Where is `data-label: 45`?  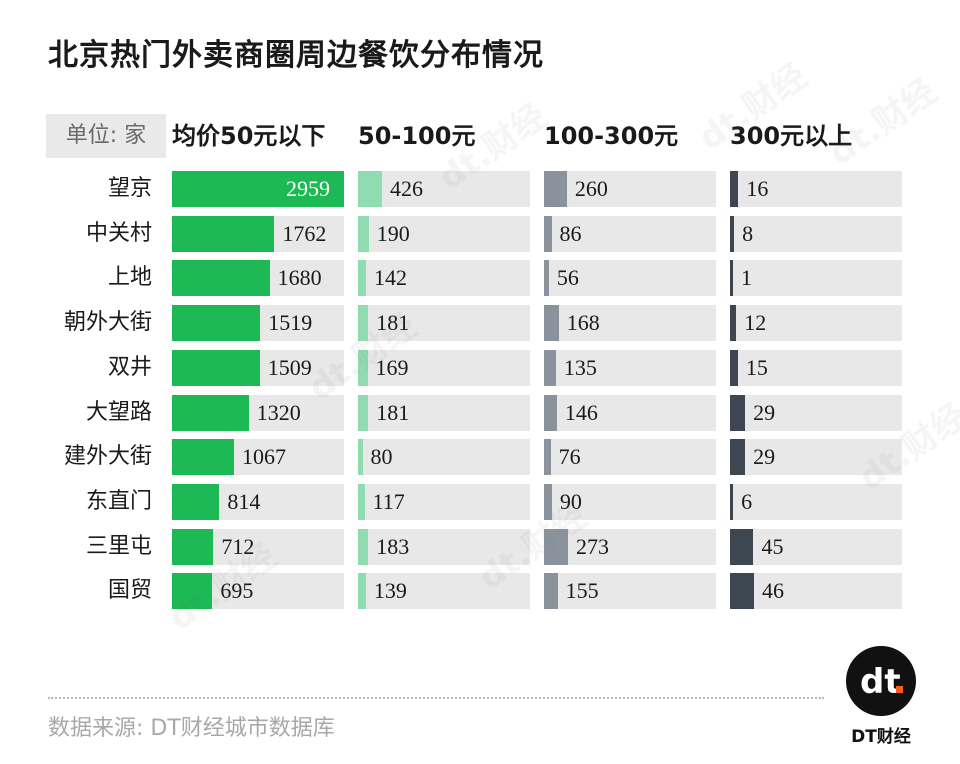 data-label: 45 is located at coordinates (772, 546).